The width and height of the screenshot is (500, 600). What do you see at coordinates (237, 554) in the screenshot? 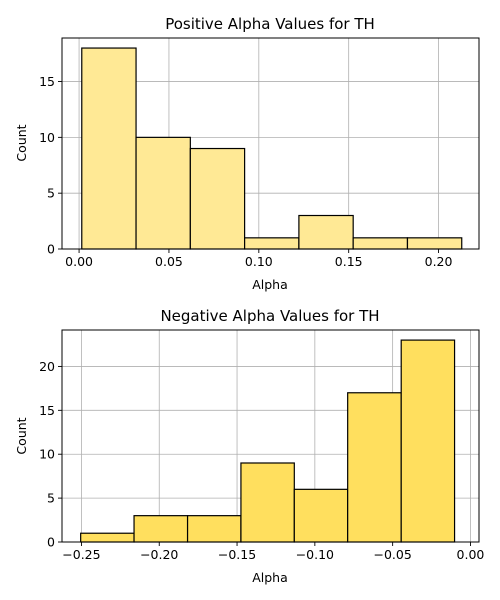
I see `x-tick-label: −0.15` at bounding box center [237, 554].